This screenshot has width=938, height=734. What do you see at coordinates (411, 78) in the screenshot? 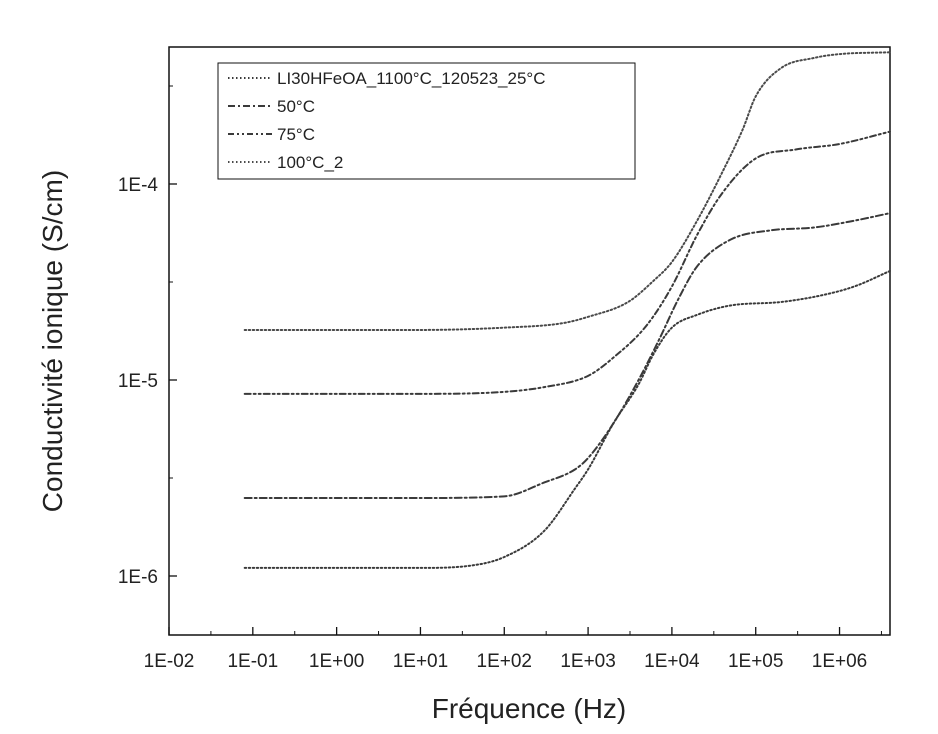
I see `legend-label: LI30HFeOA_1100°C_120523_25°C` at bounding box center [411, 78].